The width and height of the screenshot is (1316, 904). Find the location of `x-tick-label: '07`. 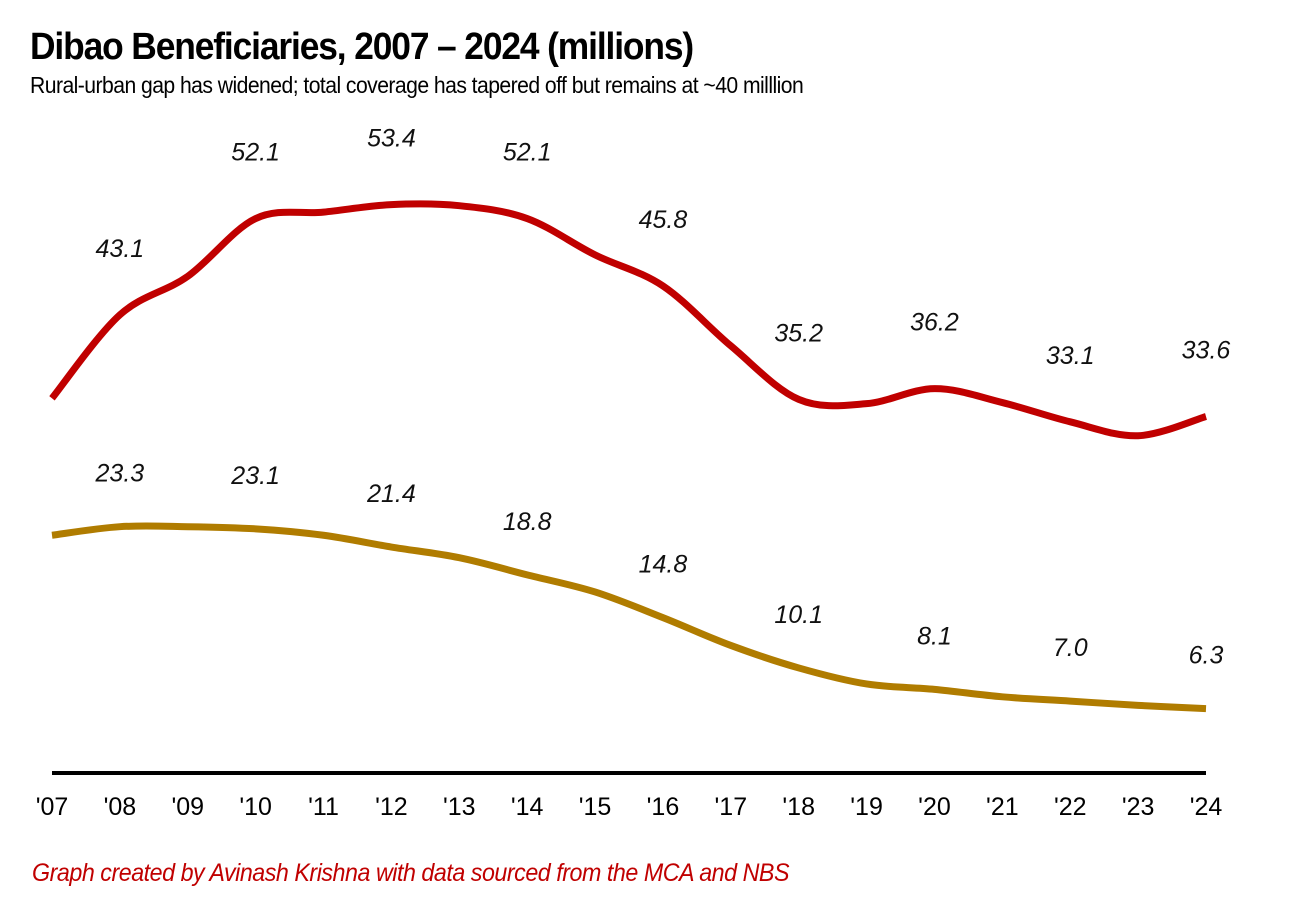

x-tick-label: '07 is located at coordinates (52, 807).